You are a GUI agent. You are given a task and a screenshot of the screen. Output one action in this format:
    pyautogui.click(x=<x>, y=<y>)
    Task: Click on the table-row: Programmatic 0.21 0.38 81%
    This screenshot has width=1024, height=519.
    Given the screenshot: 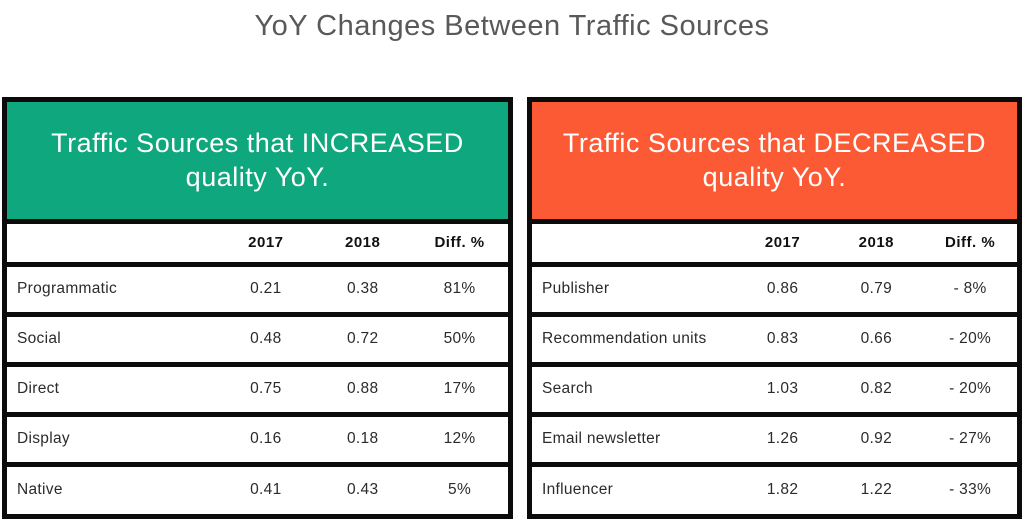 What is the action you would take?
    pyautogui.click(x=257, y=289)
    